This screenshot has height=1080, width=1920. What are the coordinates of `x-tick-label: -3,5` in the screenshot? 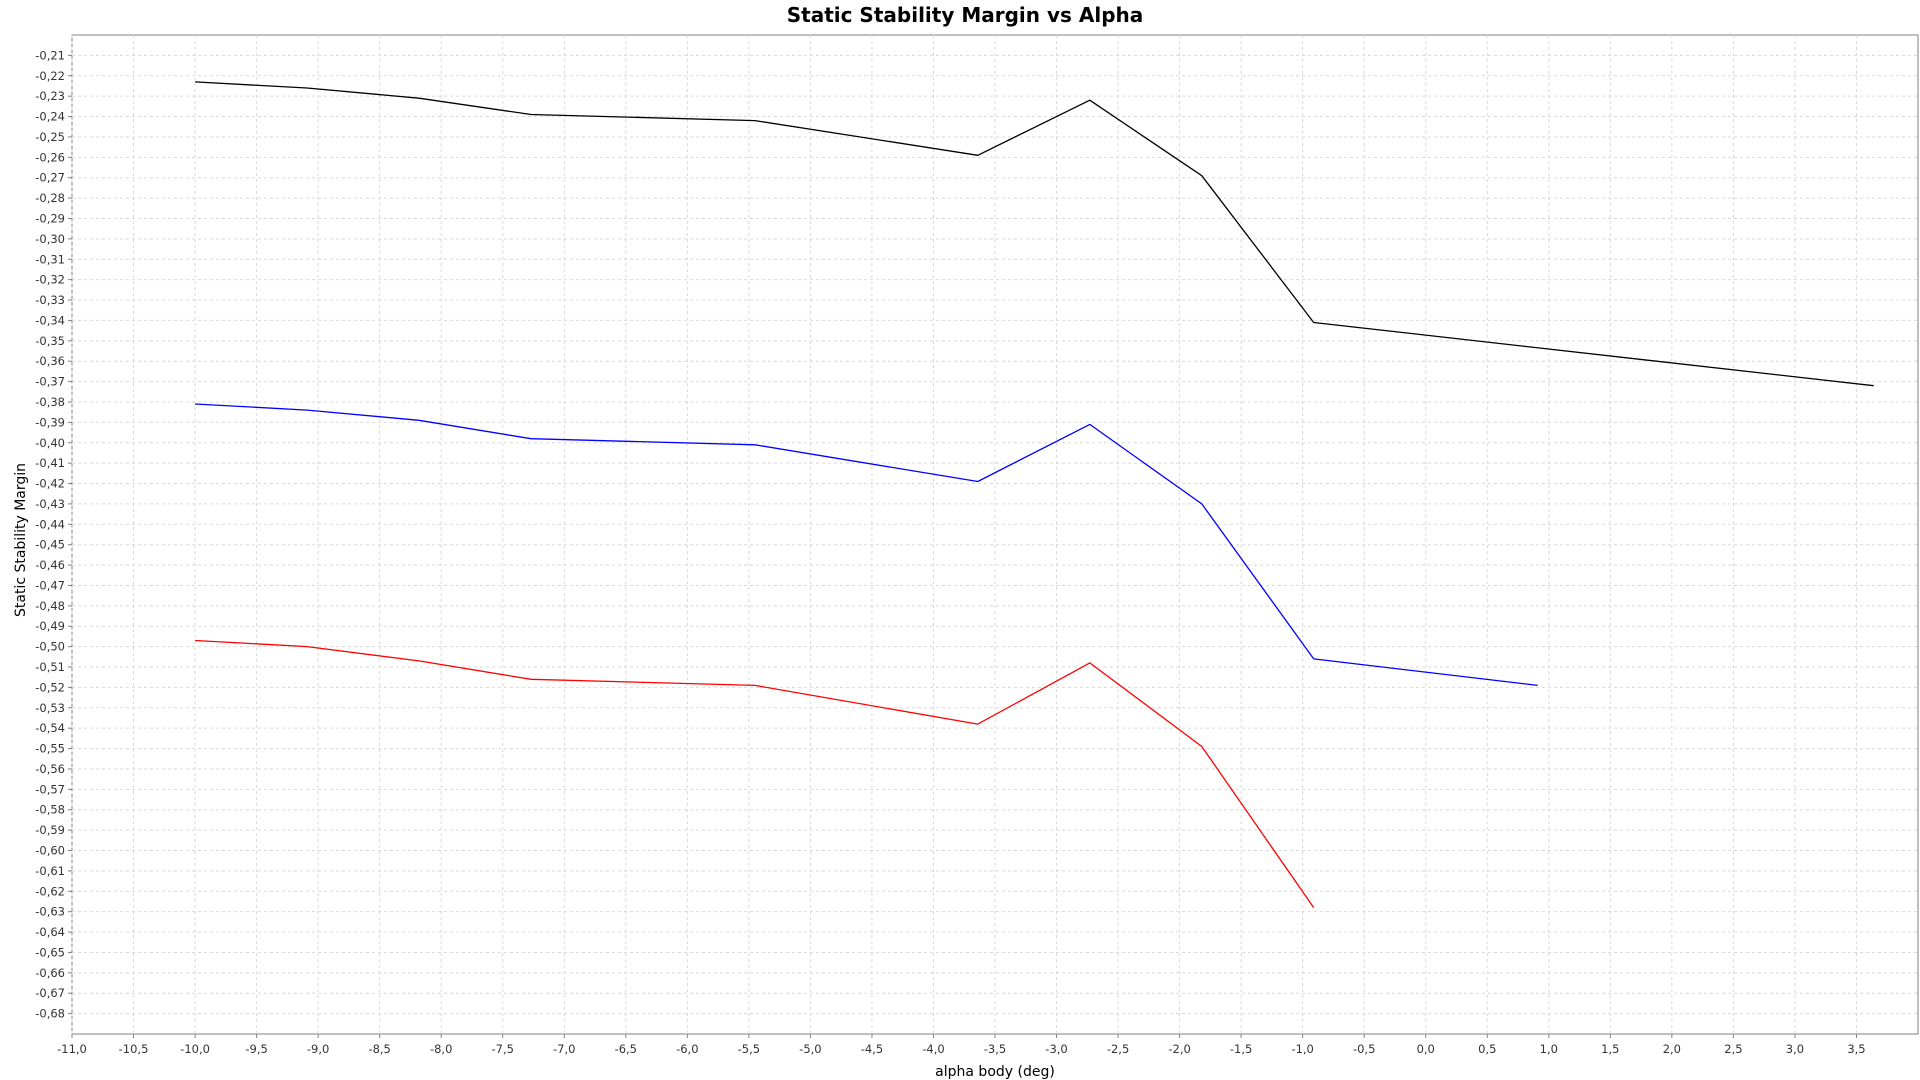 It's located at (995, 1049).